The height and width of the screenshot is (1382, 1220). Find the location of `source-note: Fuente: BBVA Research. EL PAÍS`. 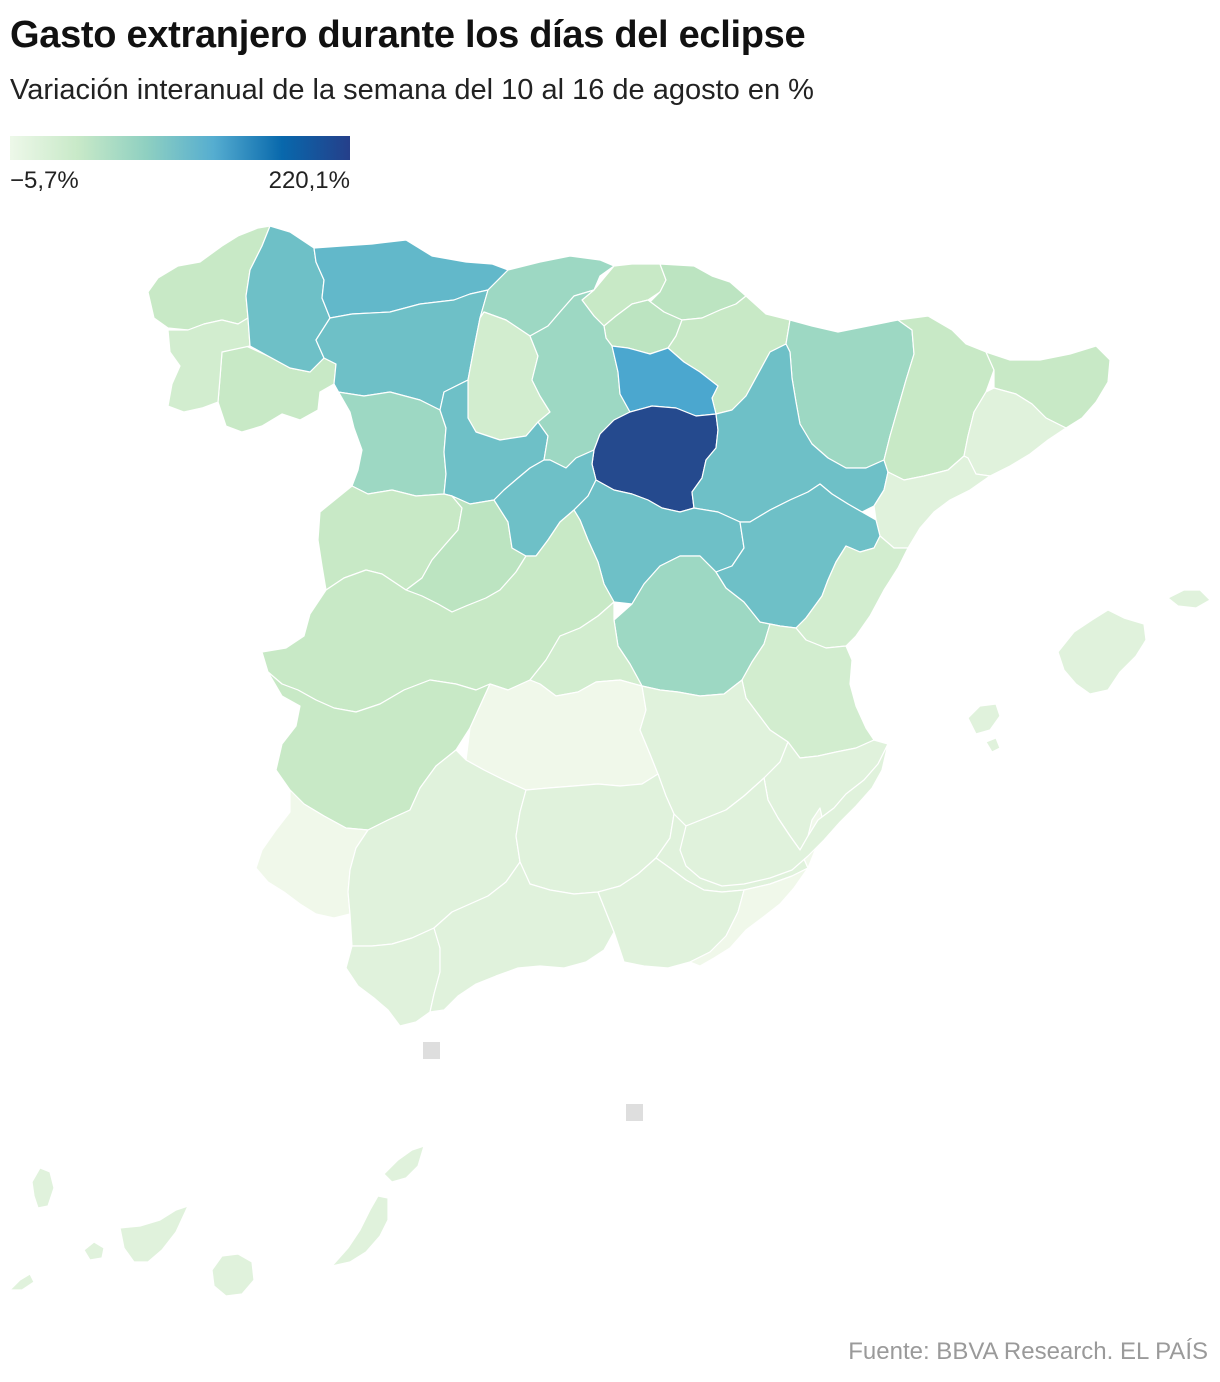

source-note: Fuente: BBVA Research. EL PAÍS is located at coordinates (1028, 1351).